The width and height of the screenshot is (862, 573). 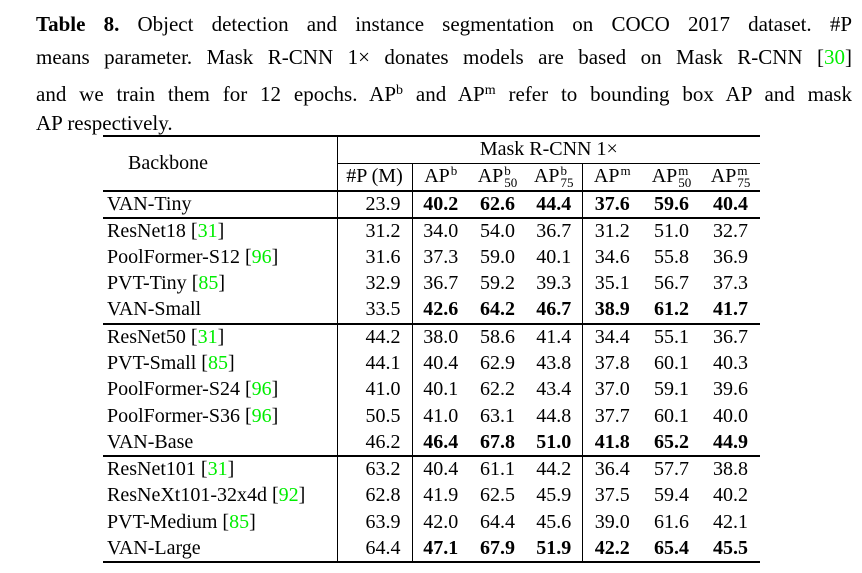 What do you see at coordinates (611, 416) in the screenshot?
I see `ap-value-cell: 37.7` at bounding box center [611, 416].